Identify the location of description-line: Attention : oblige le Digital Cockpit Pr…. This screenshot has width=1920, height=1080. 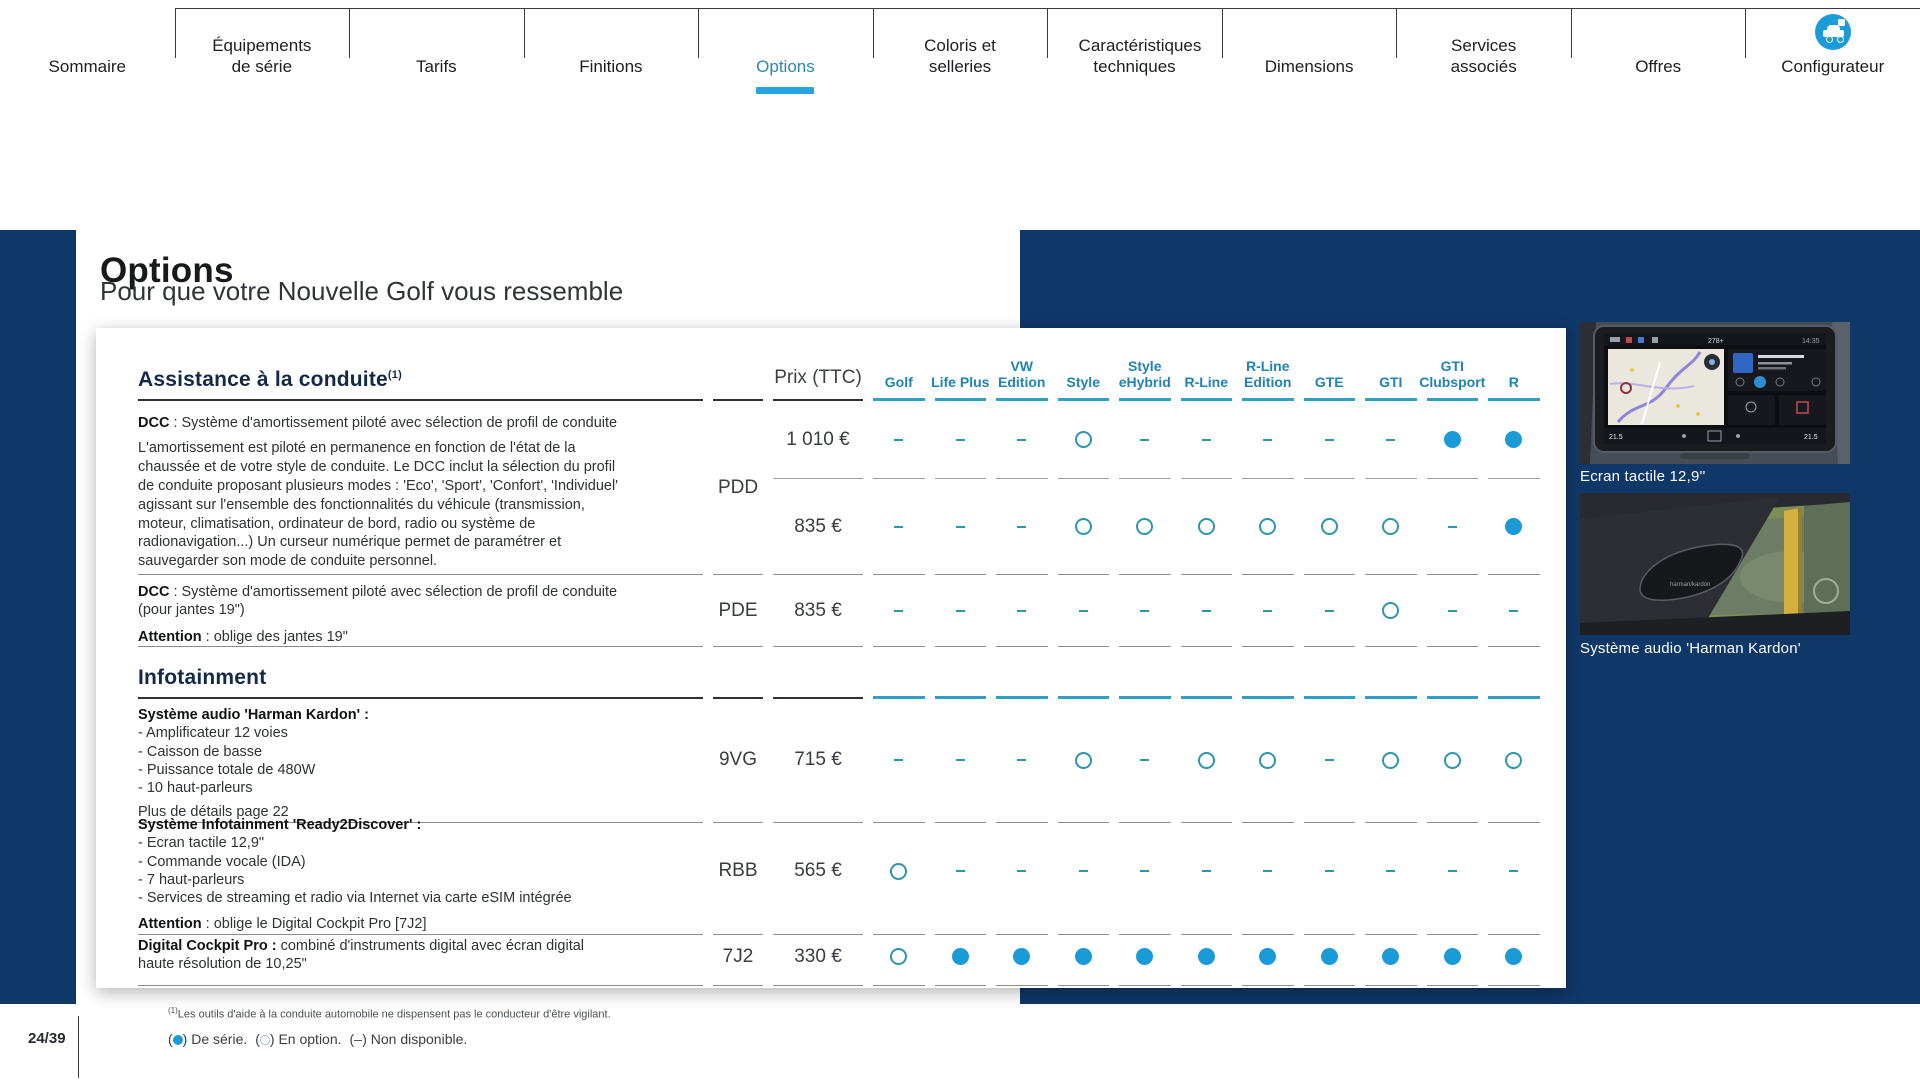
(282, 924).